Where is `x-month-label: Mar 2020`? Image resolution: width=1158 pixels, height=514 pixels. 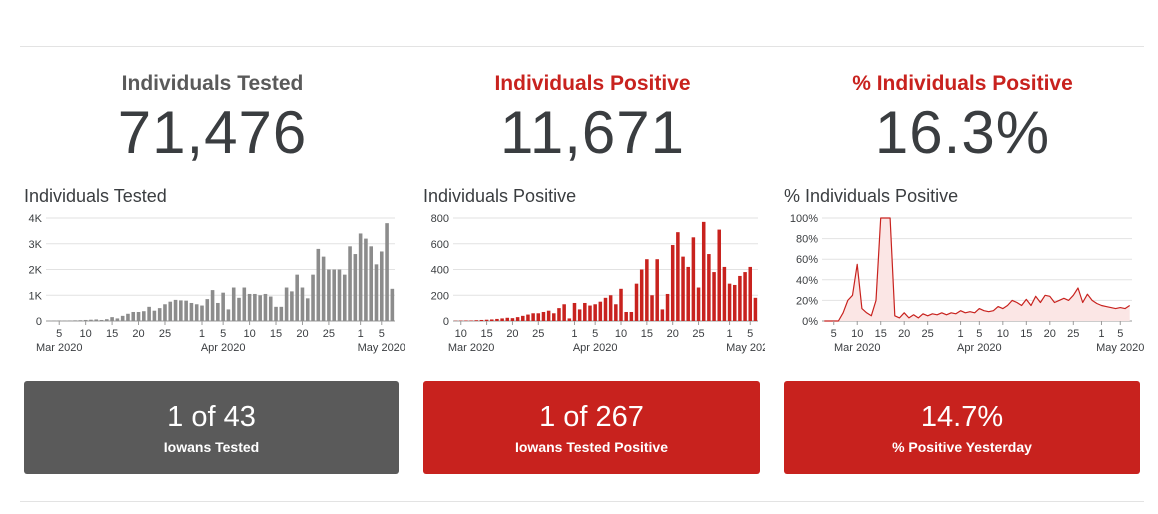 x-month-label: Mar 2020 is located at coordinates (59, 348).